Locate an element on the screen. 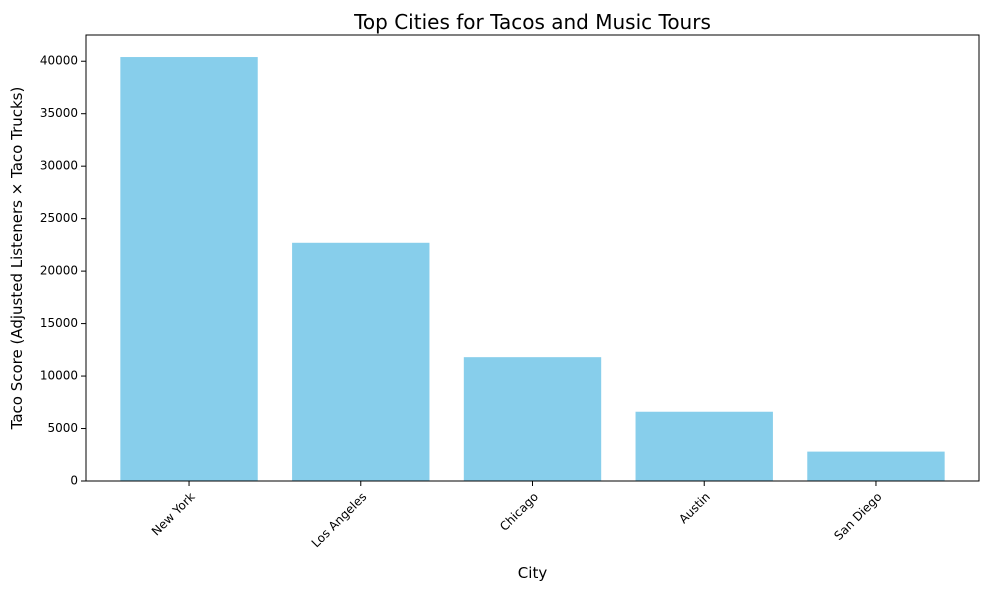  y-tick-label: 35000 is located at coordinates (59, 113).